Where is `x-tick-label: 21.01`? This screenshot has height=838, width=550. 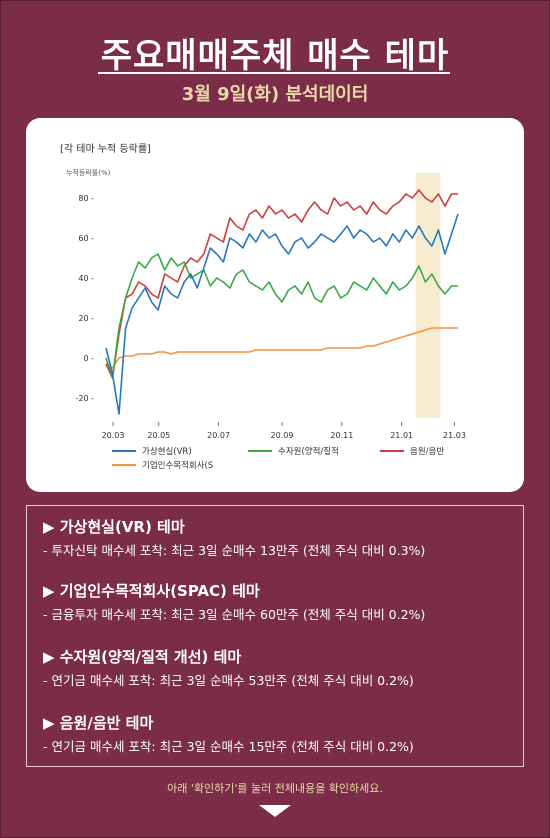
x-tick-label: 21.01 is located at coordinates (401, 435).